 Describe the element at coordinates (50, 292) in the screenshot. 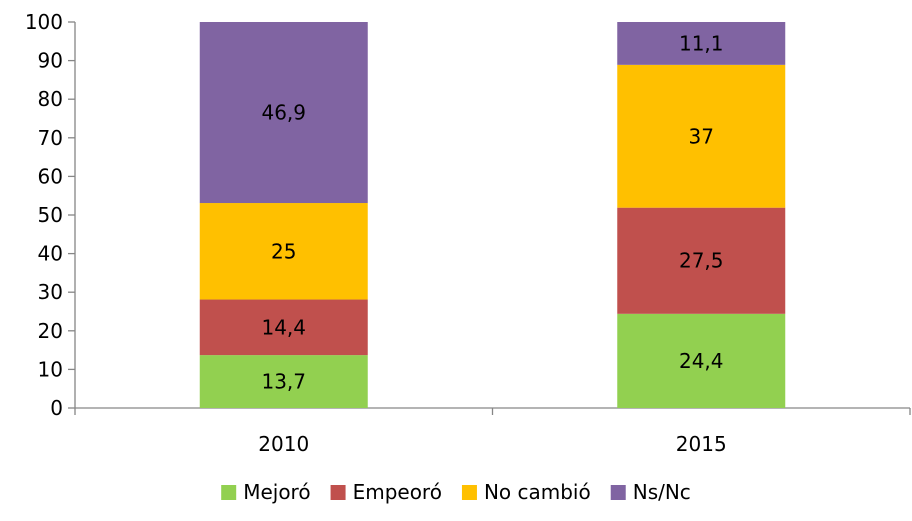

I see `y-tick-label: 30` at that location.